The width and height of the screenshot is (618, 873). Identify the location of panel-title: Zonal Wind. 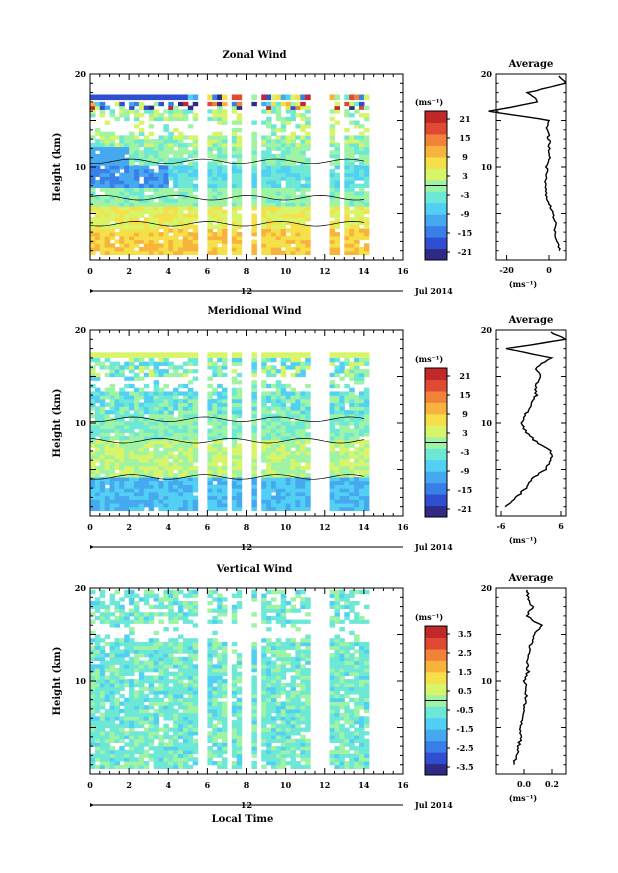
(254, 55).